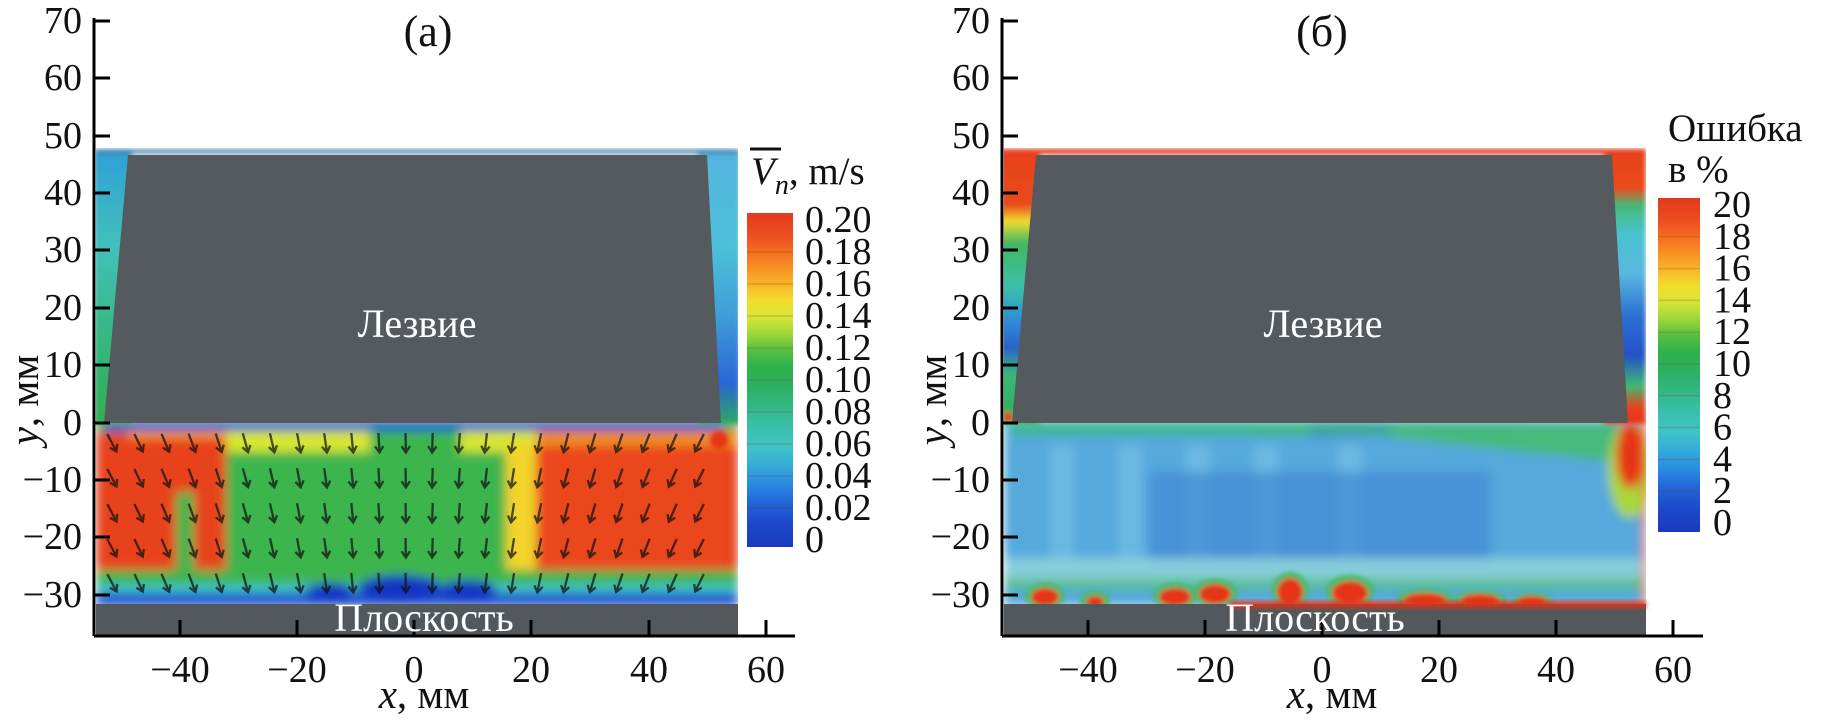 This screenshot has width=1822, height=728. What do you see at coordinates (1314, 617) in the screenshot?
I see `plane-label-b: Плоскость` at bounding box center [1314, 617].